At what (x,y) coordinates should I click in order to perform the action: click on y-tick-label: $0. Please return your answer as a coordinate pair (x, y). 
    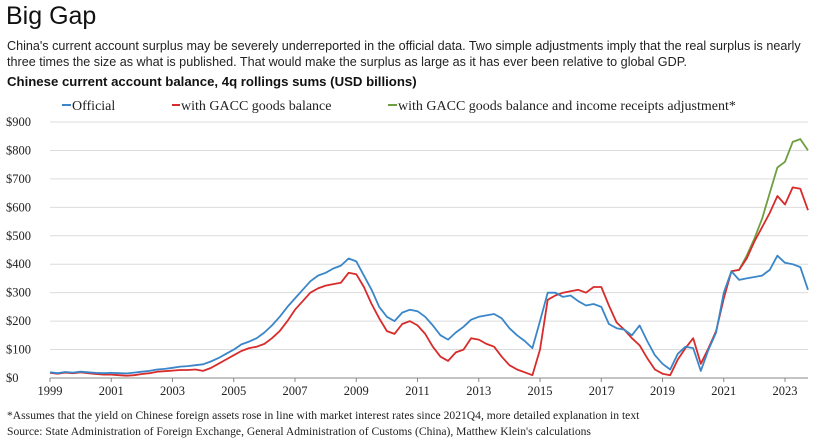
    Looking at the image, I should click on (12, 378).